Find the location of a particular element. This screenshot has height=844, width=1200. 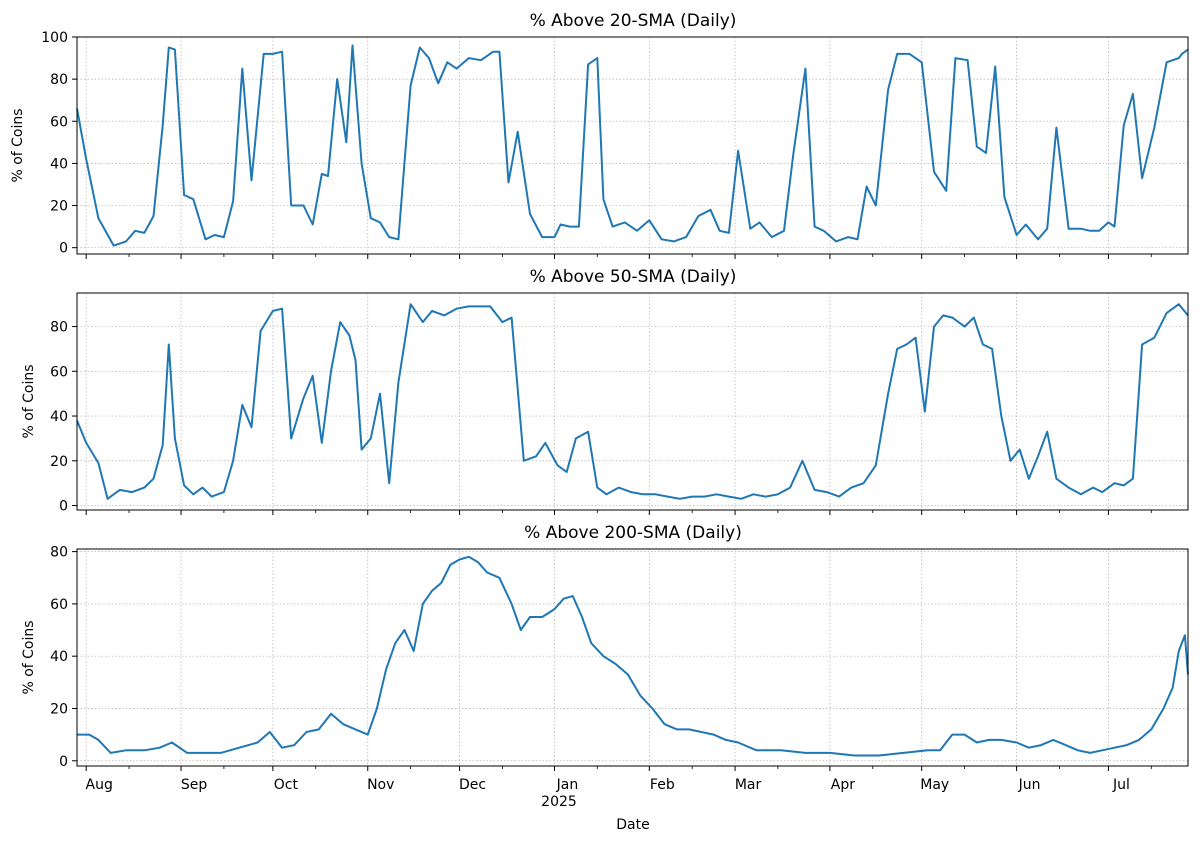

x-tick-label: Aug is located at coordinates (99, 785).